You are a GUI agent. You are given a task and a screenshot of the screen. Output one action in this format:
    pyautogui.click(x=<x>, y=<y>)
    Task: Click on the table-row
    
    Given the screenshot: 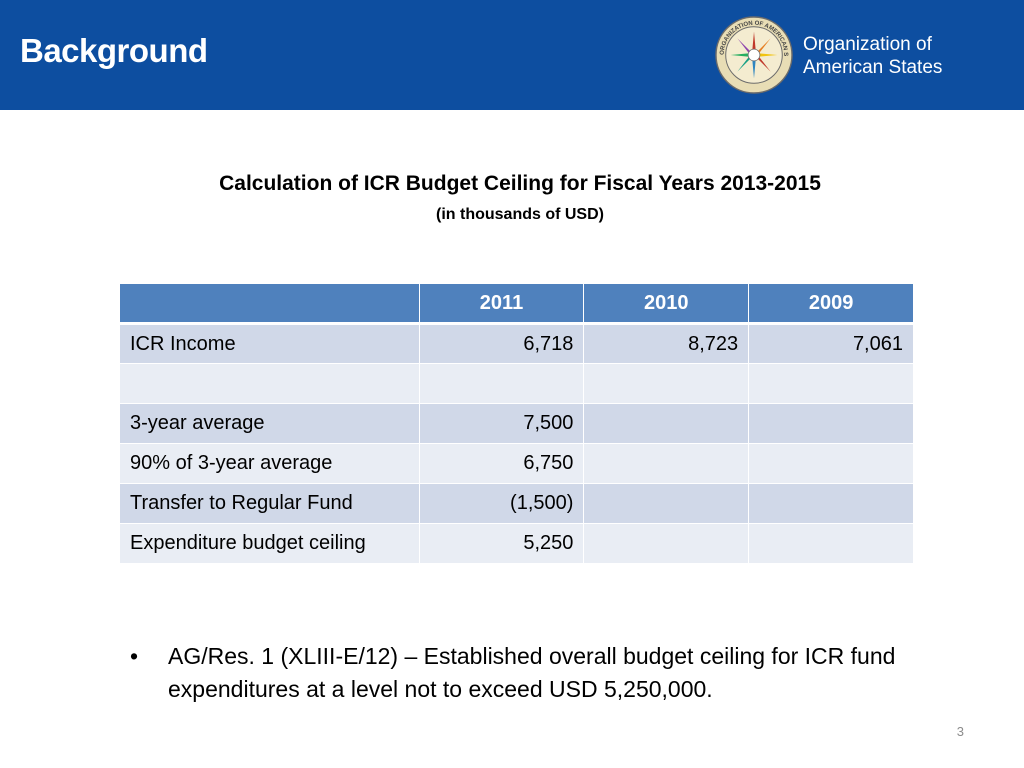 What is the action you would take?
    pyautogui.click(x=516, y=383)
    